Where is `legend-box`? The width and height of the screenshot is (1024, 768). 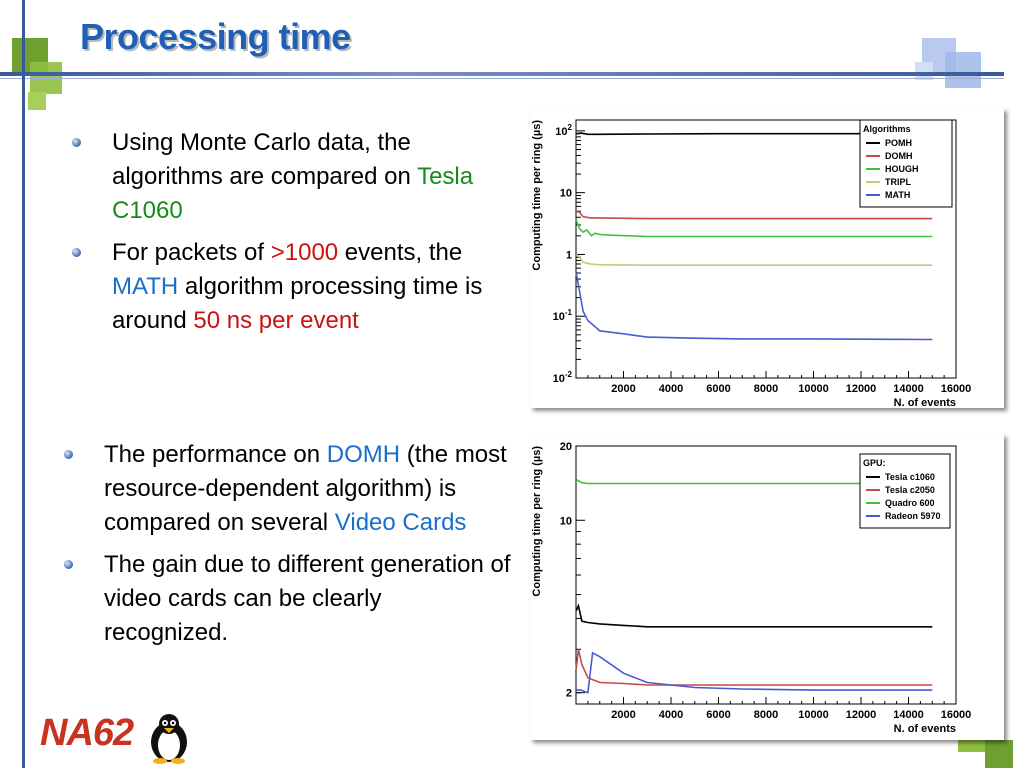
legend-box is located at coordinates (906, 163).